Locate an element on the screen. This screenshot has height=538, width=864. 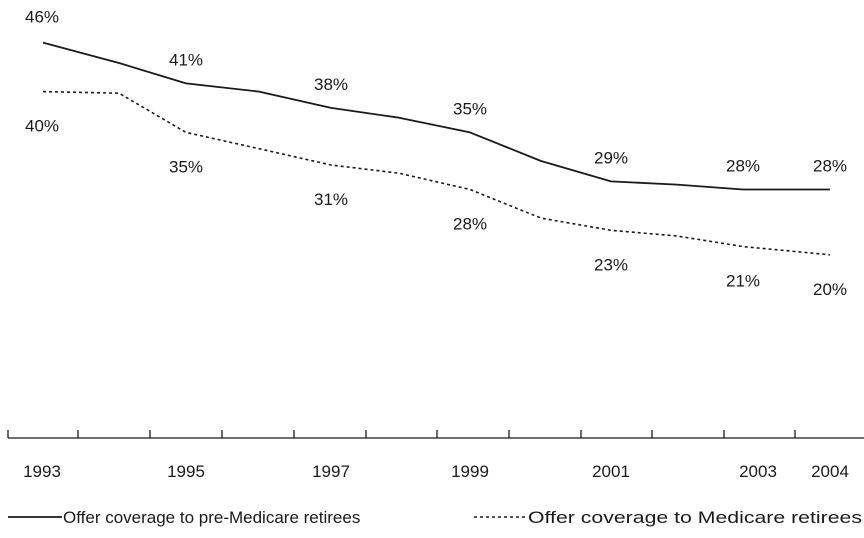
x-tick-label-1993: 1993 is located at coordinates (42, 471).